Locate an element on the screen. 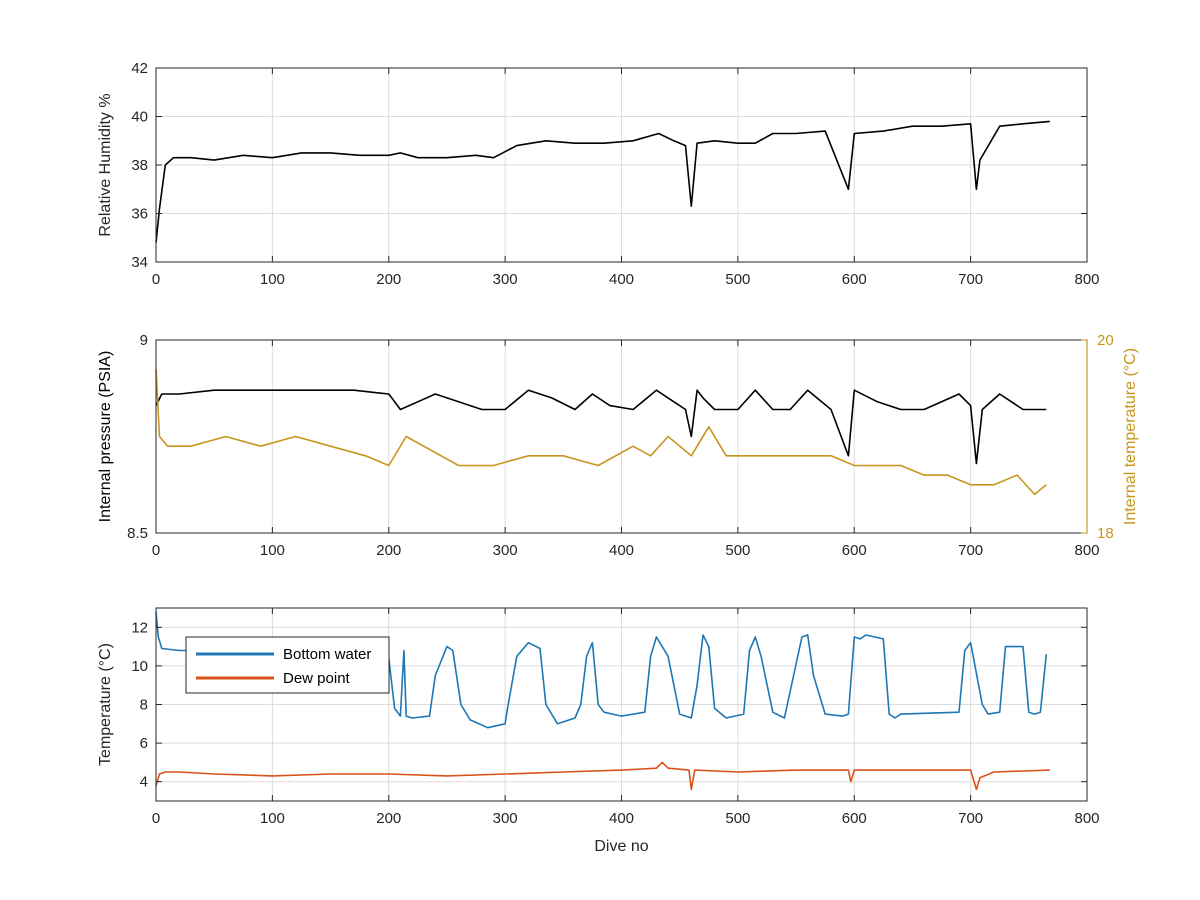 The width and height of the screenshot is (1200, 900). y-tick-label: 8 is located at coordinates (144, 705).